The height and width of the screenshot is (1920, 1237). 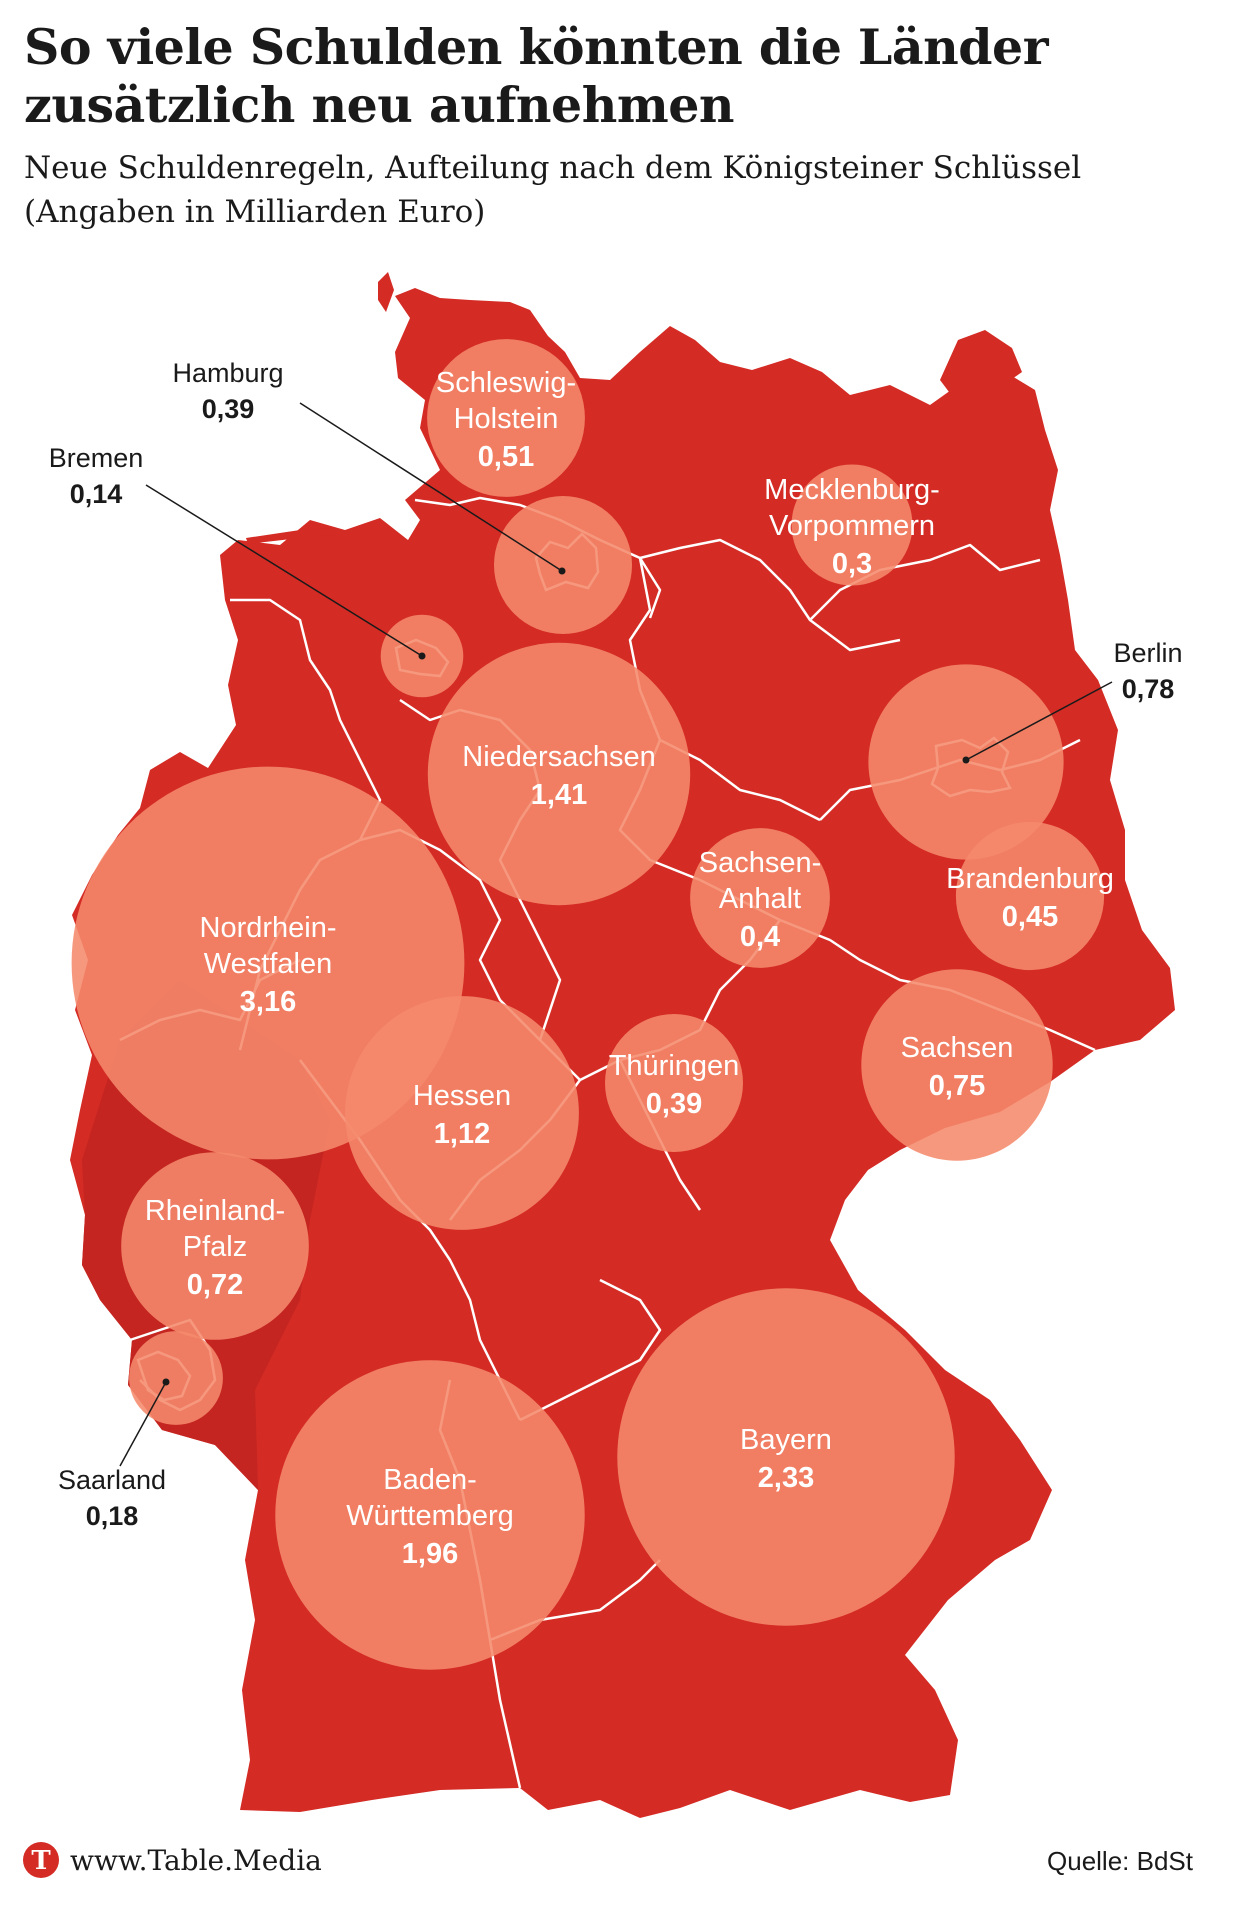 I want to click on fehmarn-island, so click(x=689, y=392).